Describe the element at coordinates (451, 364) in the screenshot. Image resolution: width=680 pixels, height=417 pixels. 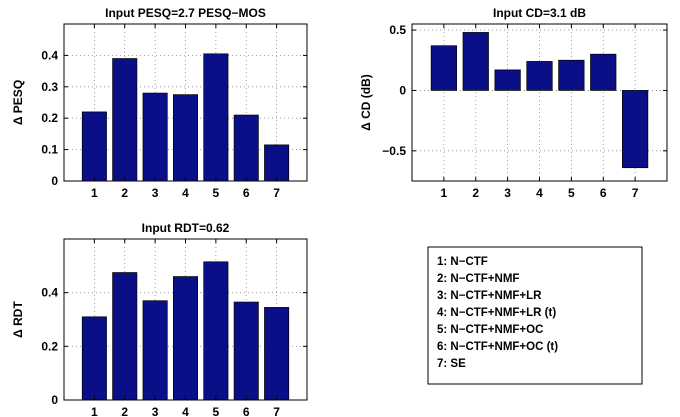
I see `legend-entry-7: 7: SE` at that location.